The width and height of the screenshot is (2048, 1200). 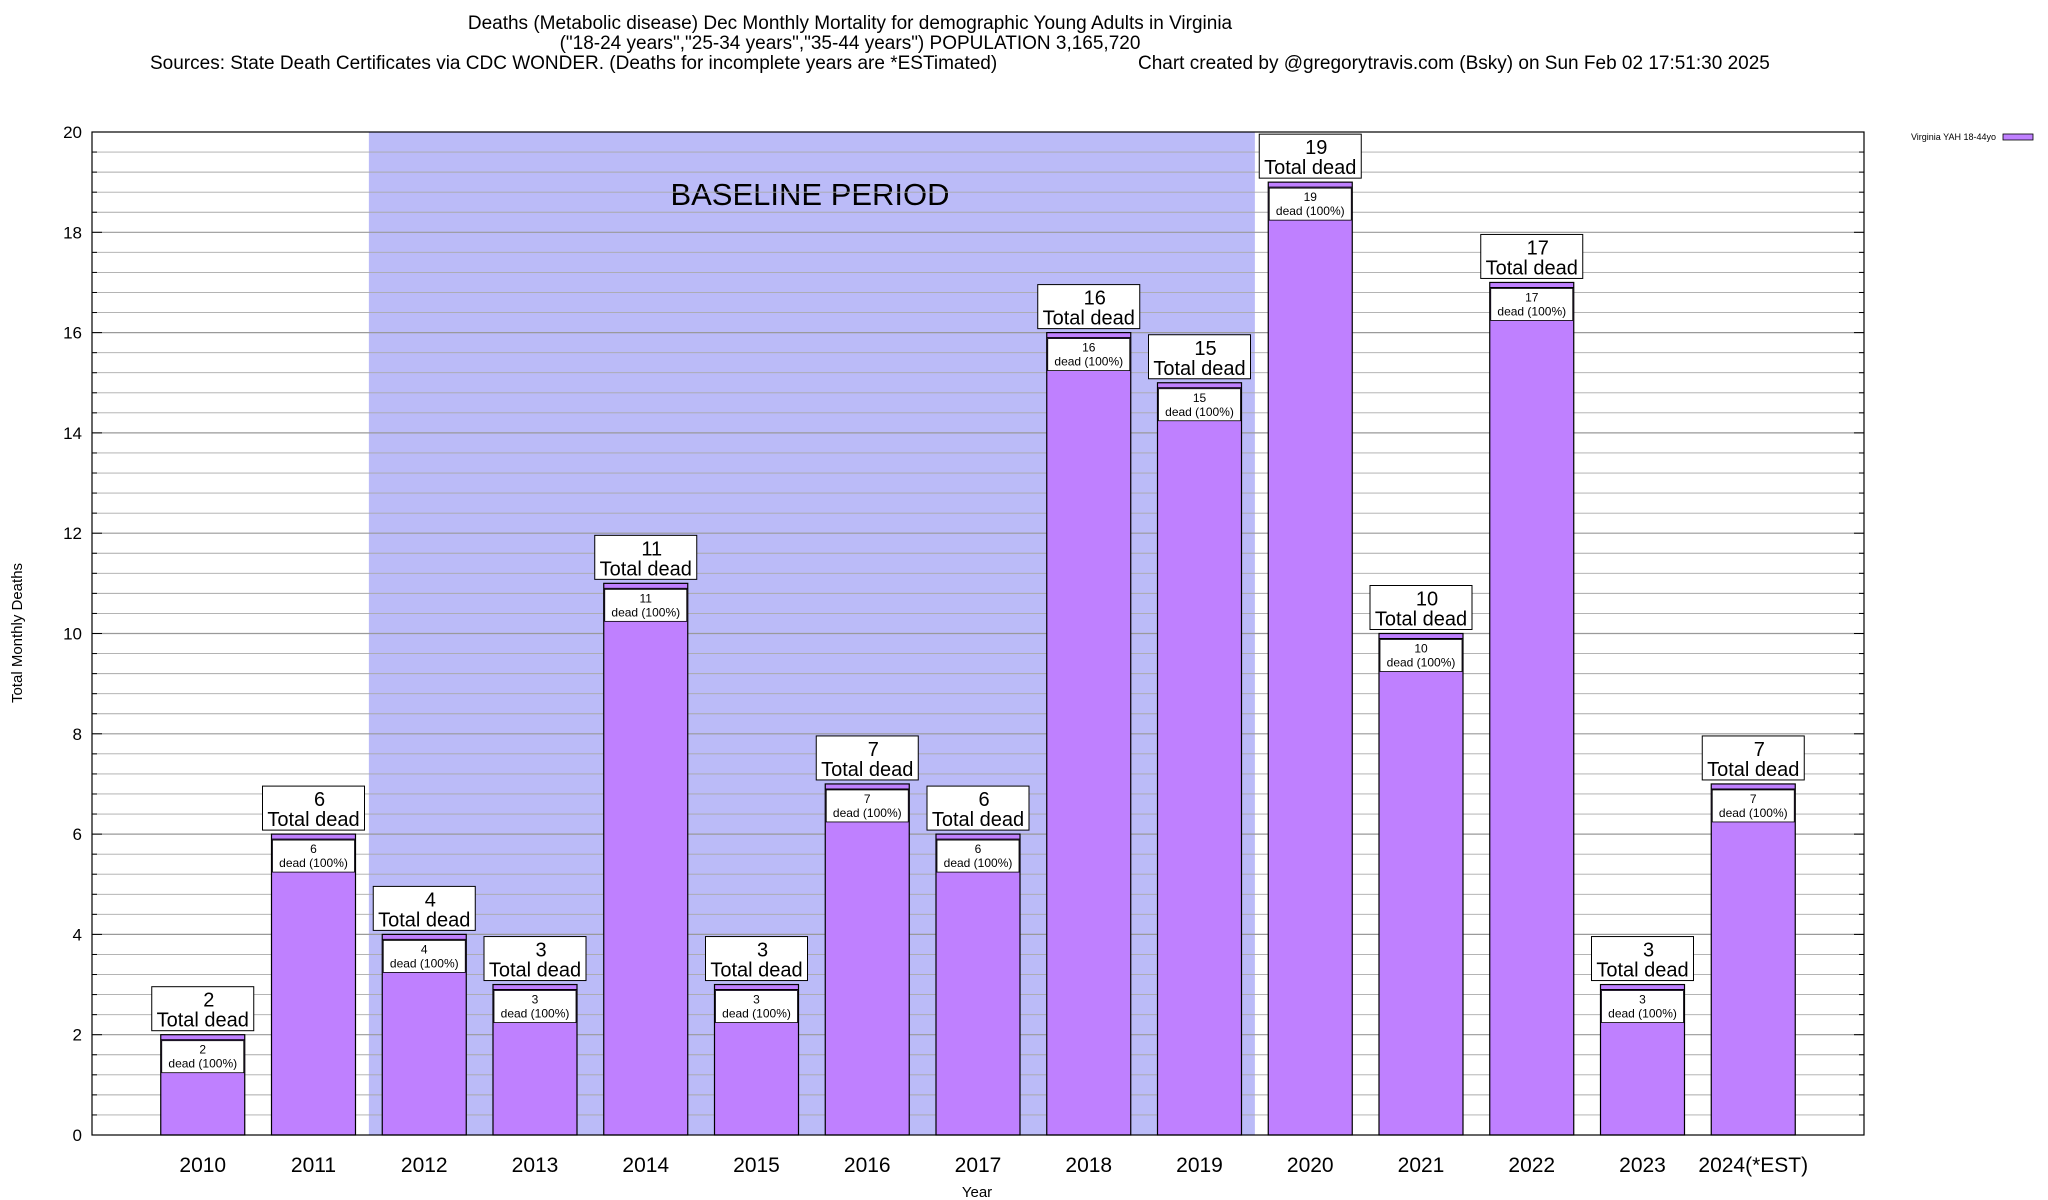 I want to click on bar-inner-value: 11, so click(x=646, y=598).